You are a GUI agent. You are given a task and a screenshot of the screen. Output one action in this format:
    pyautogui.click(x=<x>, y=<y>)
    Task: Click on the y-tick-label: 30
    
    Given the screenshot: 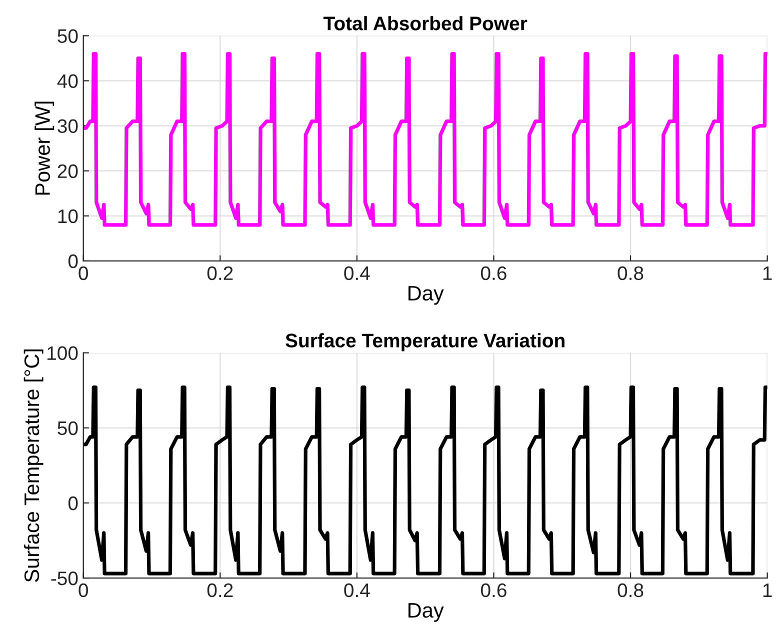 What is the action you would take?
    pyautogui.click(x=68, y=126)
    